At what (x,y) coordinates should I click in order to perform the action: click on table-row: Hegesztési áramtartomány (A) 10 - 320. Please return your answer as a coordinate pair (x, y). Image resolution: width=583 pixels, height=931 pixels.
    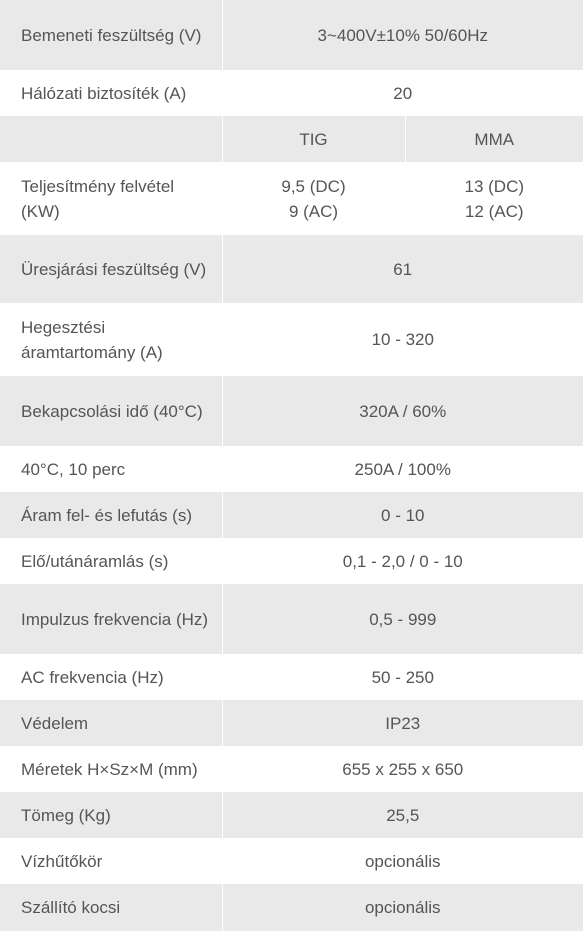
    Looking at the image, I should click on (291, 339).